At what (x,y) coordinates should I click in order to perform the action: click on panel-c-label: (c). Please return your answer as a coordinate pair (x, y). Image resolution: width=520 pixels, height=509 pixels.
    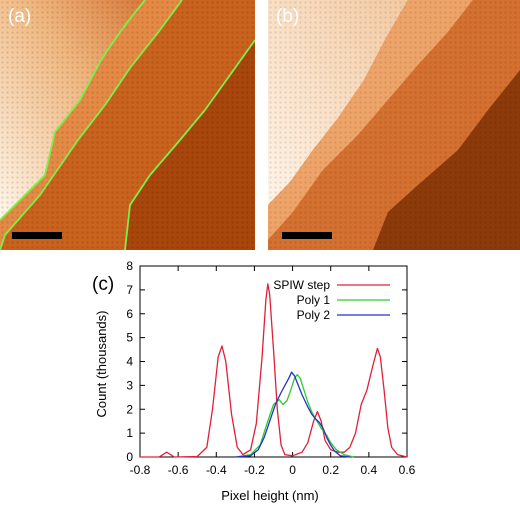
    Looking at the image, I should click on (103, 284).